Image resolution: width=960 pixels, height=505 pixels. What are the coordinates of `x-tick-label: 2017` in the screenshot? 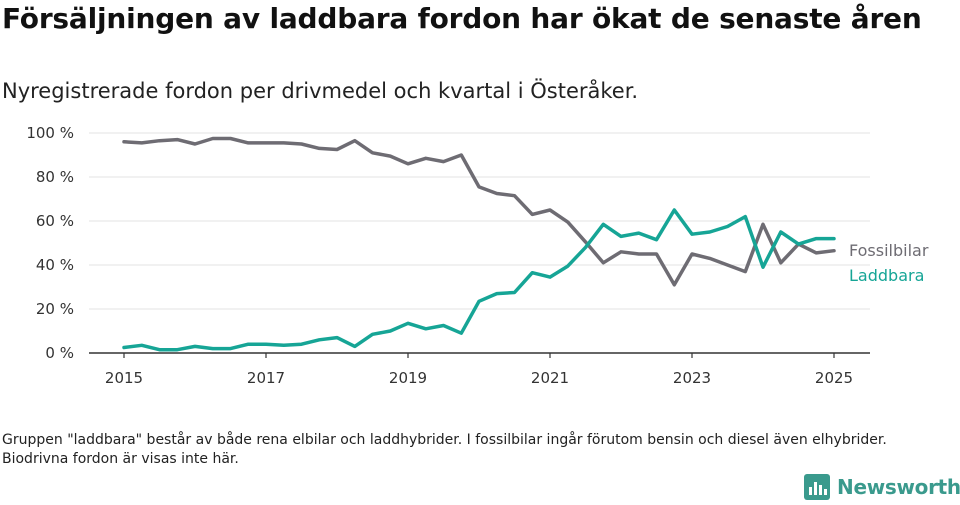 It's located at (266, 378).